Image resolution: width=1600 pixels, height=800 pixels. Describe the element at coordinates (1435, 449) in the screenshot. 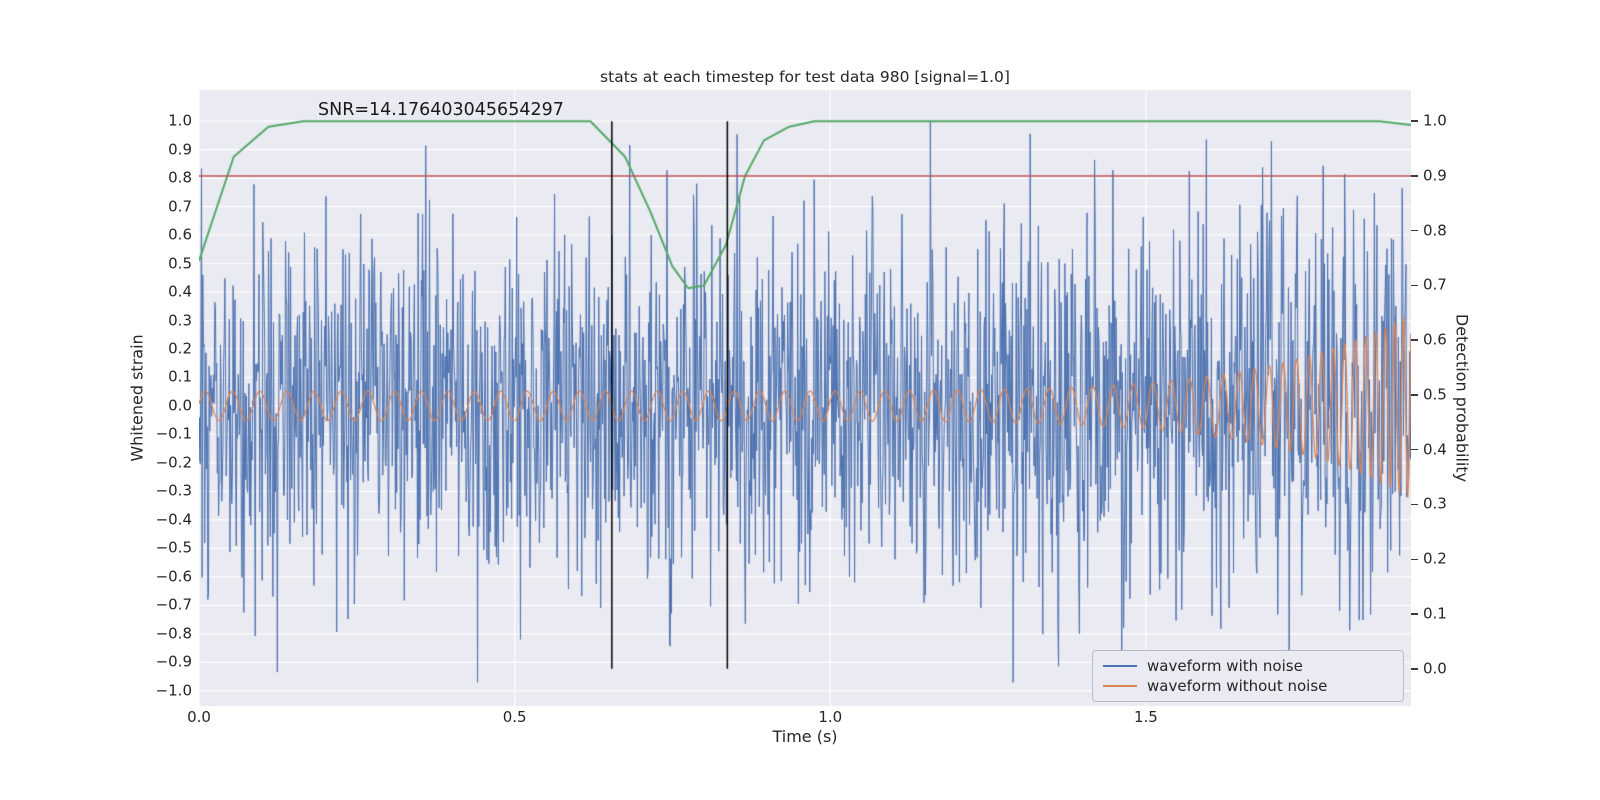

I see `right-tick-label: 0.4` at that location.